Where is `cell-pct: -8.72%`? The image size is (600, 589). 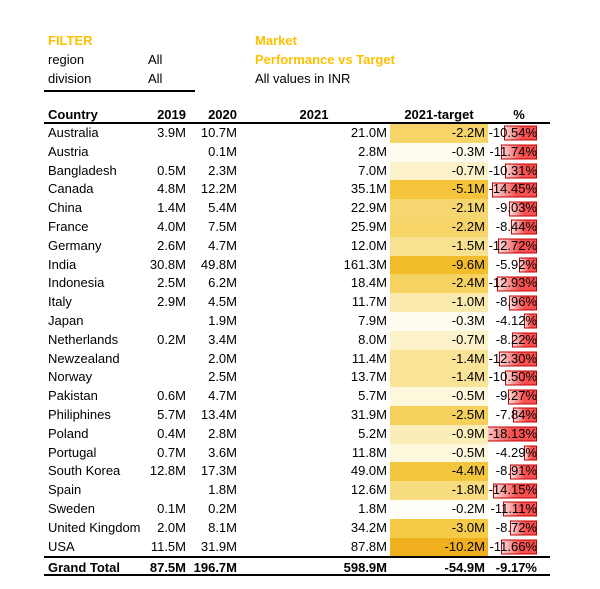 cell-pct: -8.72% is located at coordinates (519, 528).